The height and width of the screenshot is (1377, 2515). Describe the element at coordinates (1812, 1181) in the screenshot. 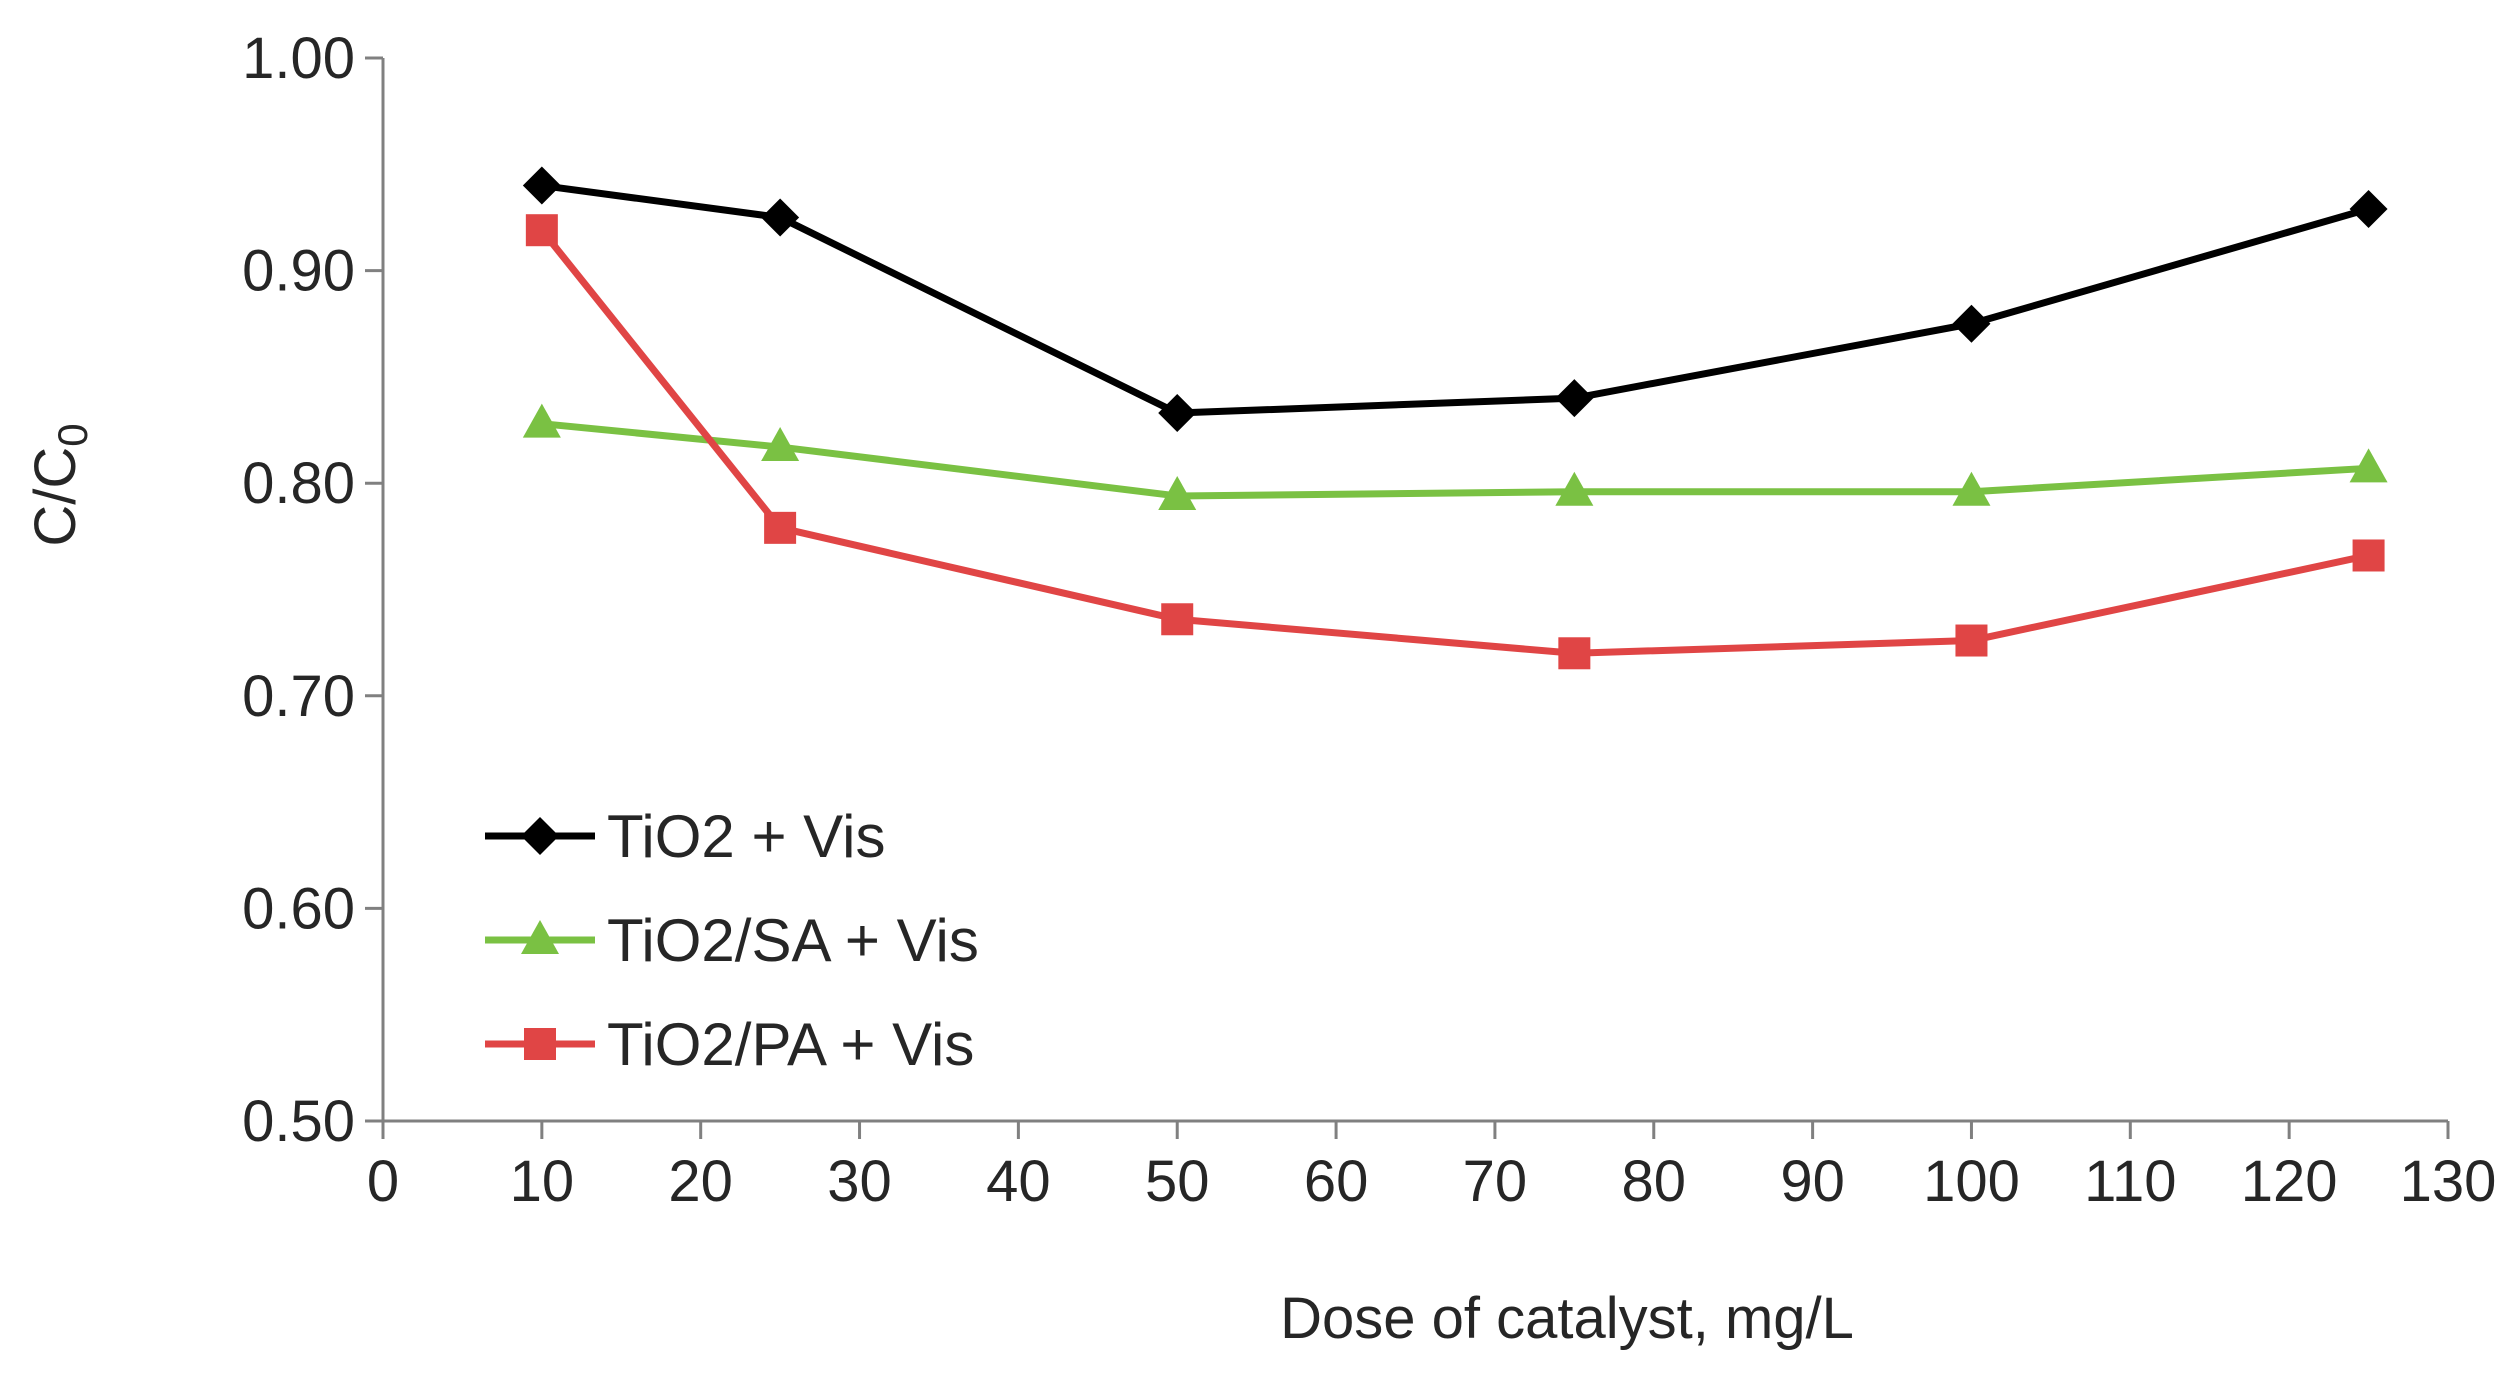

I see `x-tick-label: 90` at that location.